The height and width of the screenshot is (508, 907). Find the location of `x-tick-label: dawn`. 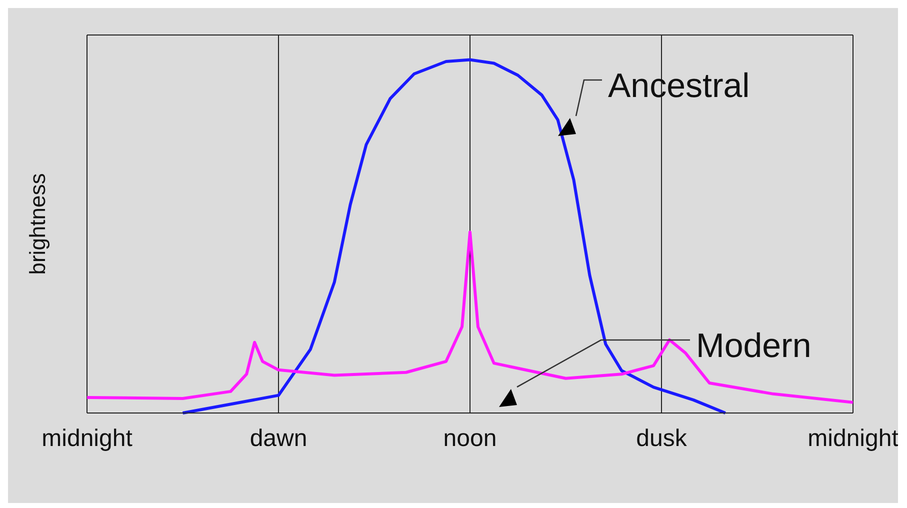

x-tick-label: dawn is located at coordinates (279, 438).